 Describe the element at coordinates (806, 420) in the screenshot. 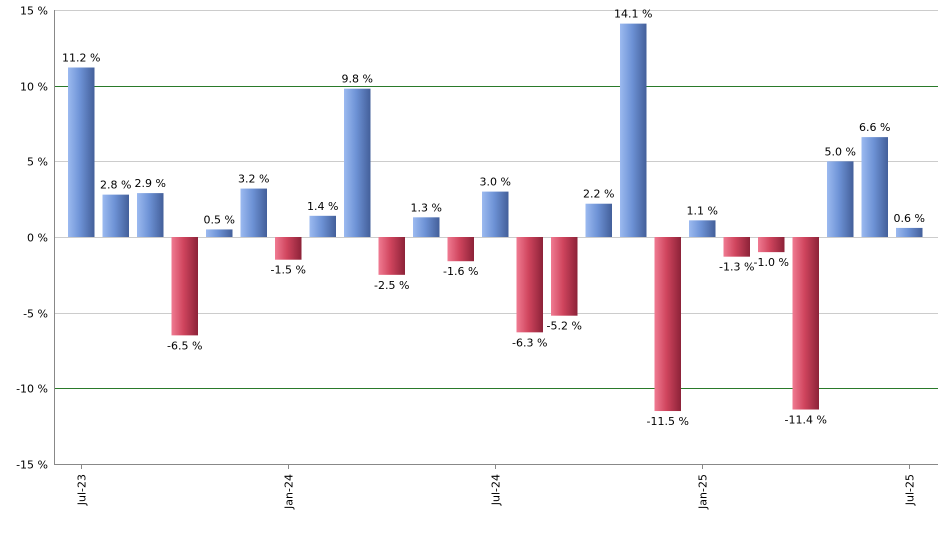

I see `data-label: -11.4 %` at that location.